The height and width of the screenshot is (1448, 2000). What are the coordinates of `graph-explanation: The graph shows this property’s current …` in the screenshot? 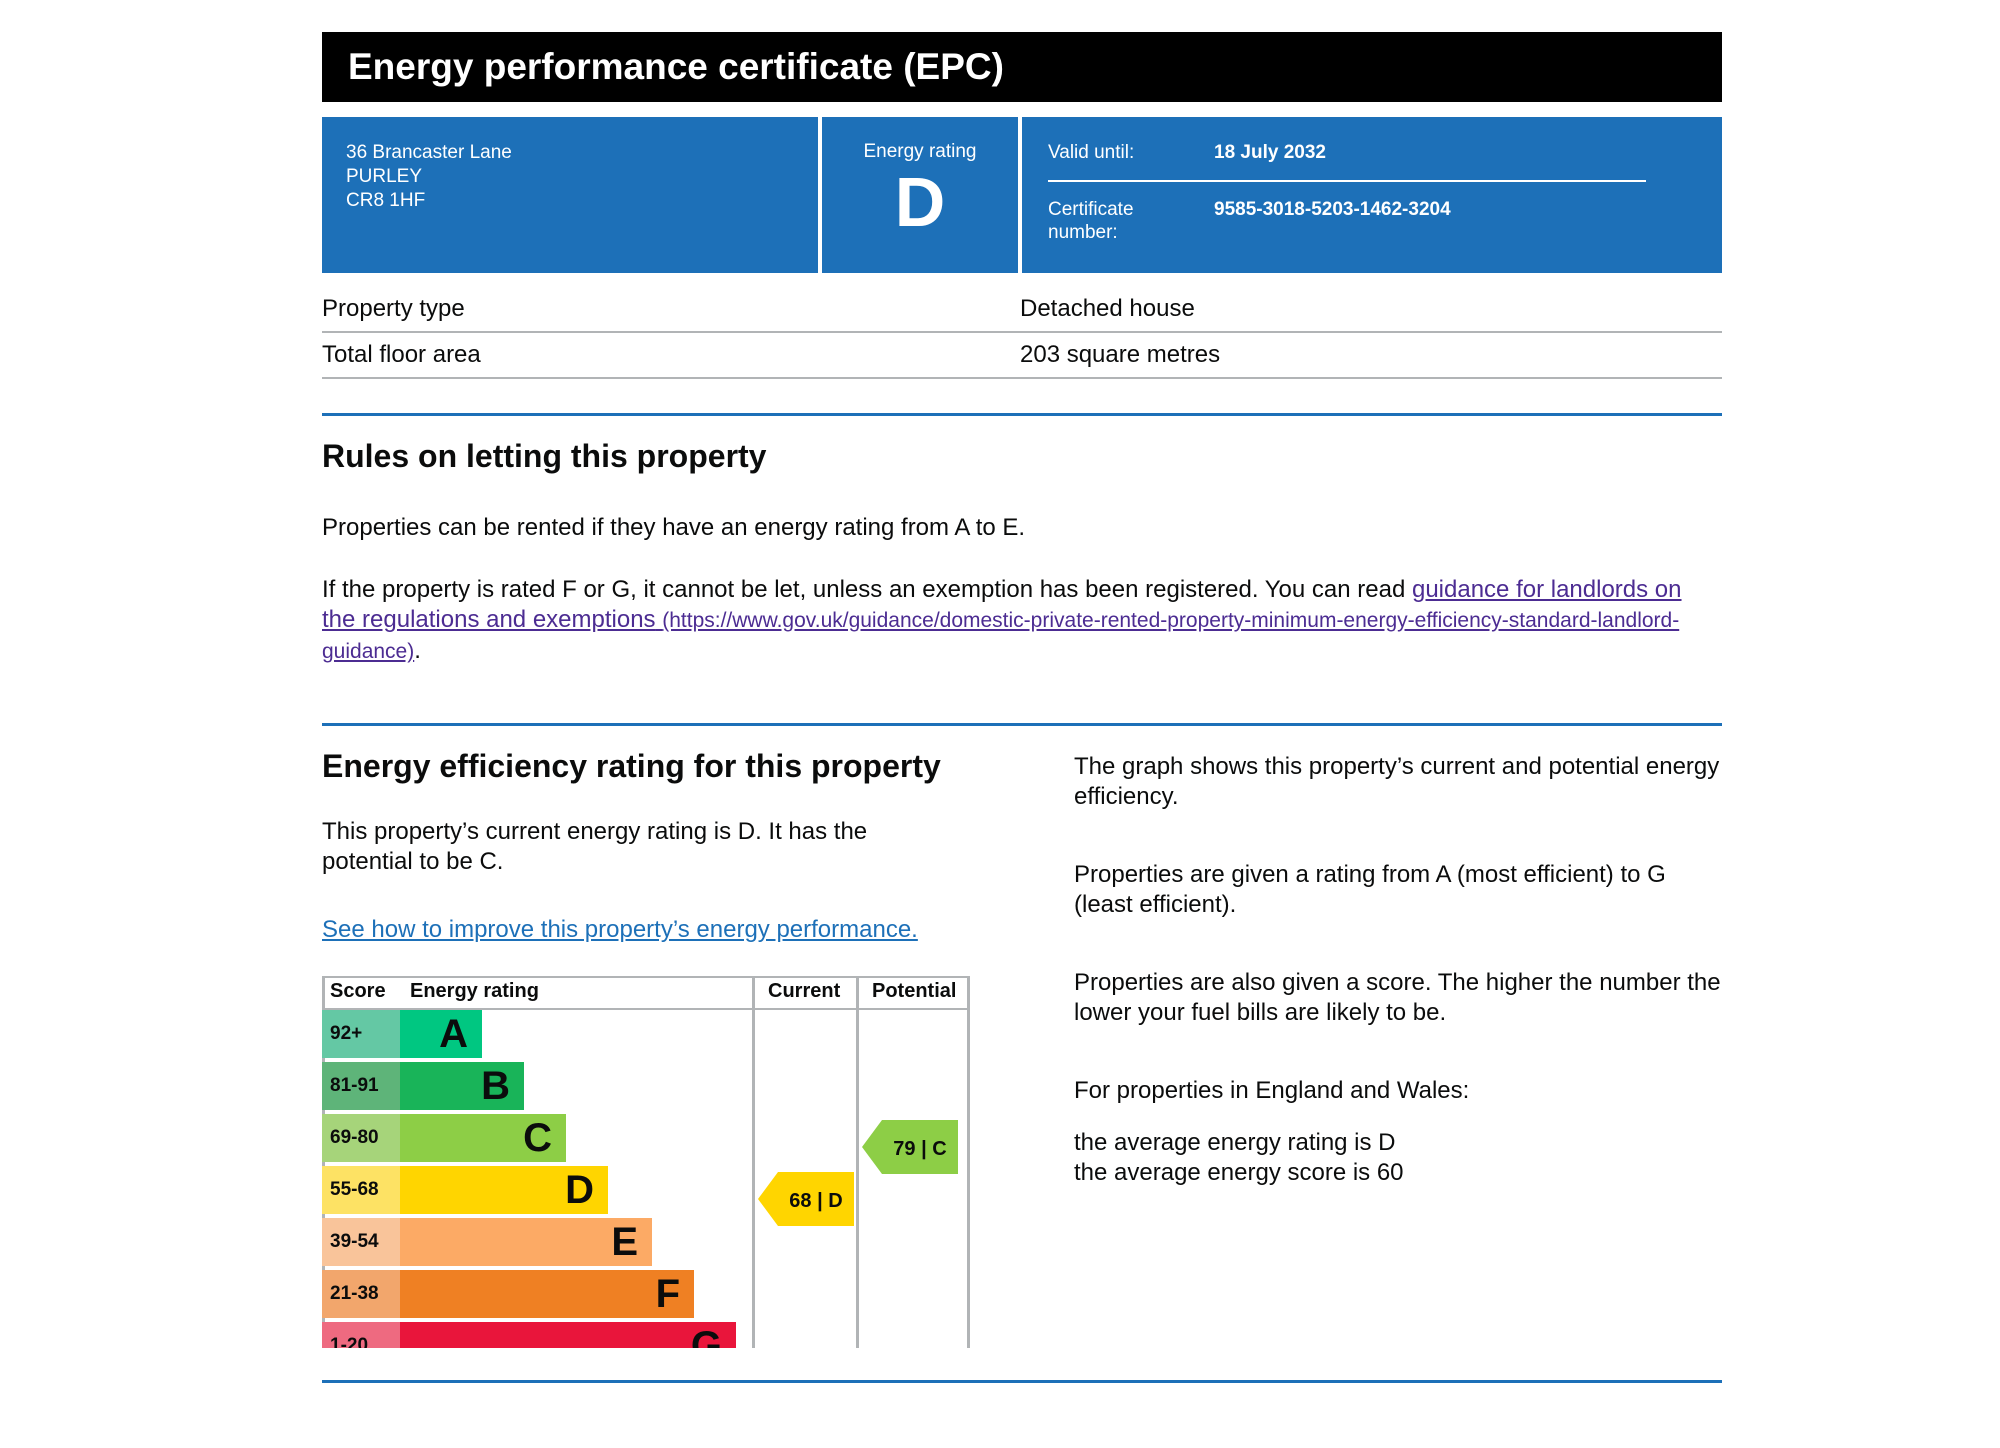 It's located at (1397, 781).